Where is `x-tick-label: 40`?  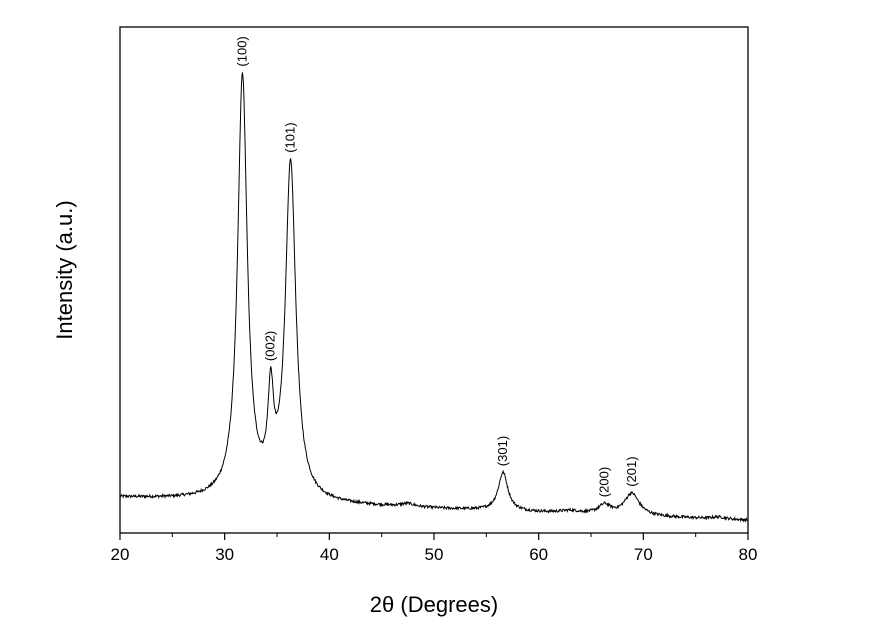 x-tick-label: 40 is located at coordinates (329, 554).